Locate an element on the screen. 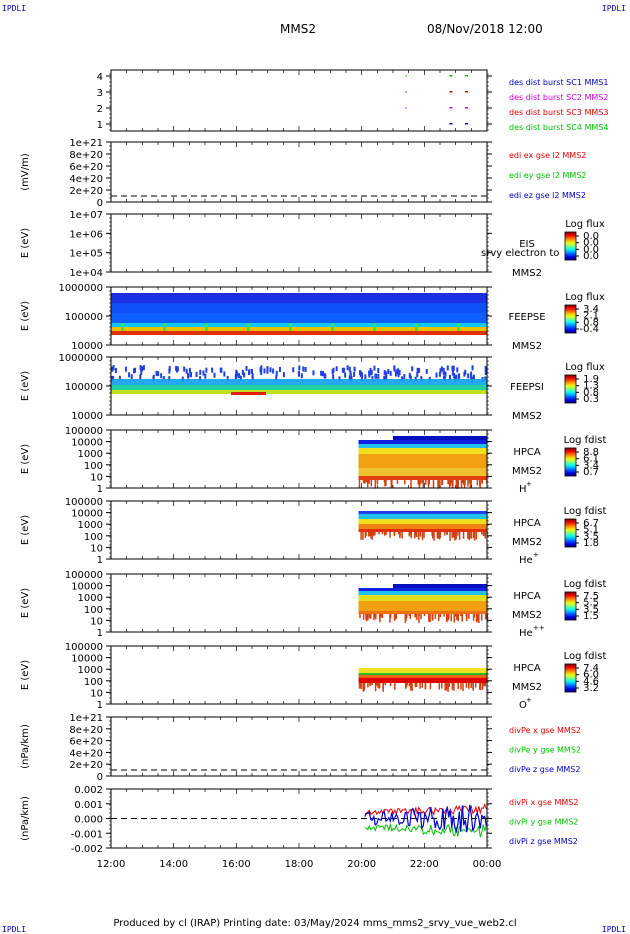 The height and width of the screenshot is (934, 630). y-tick-label: 6e+20 is located at coordinates (86, 742).